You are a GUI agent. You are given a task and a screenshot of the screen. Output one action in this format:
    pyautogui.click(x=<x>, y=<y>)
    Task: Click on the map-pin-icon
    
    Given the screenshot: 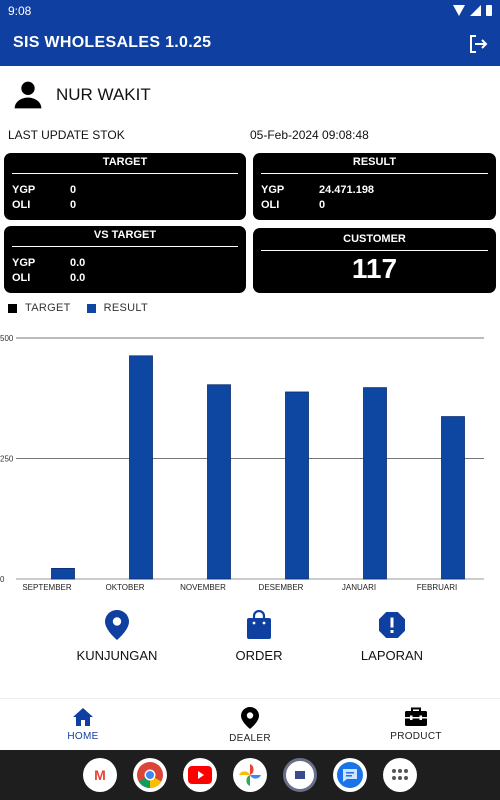 What is the action you would take?
    pyautogui.click(x=117, y=625)
    